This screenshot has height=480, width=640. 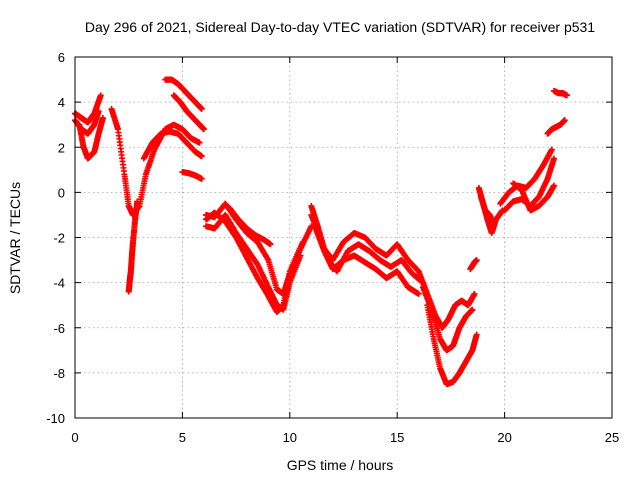 What do you see at coordinates (59, 373) in the screenshot?
I see `y-tick-label: -8` at bounding box center [59, 373].